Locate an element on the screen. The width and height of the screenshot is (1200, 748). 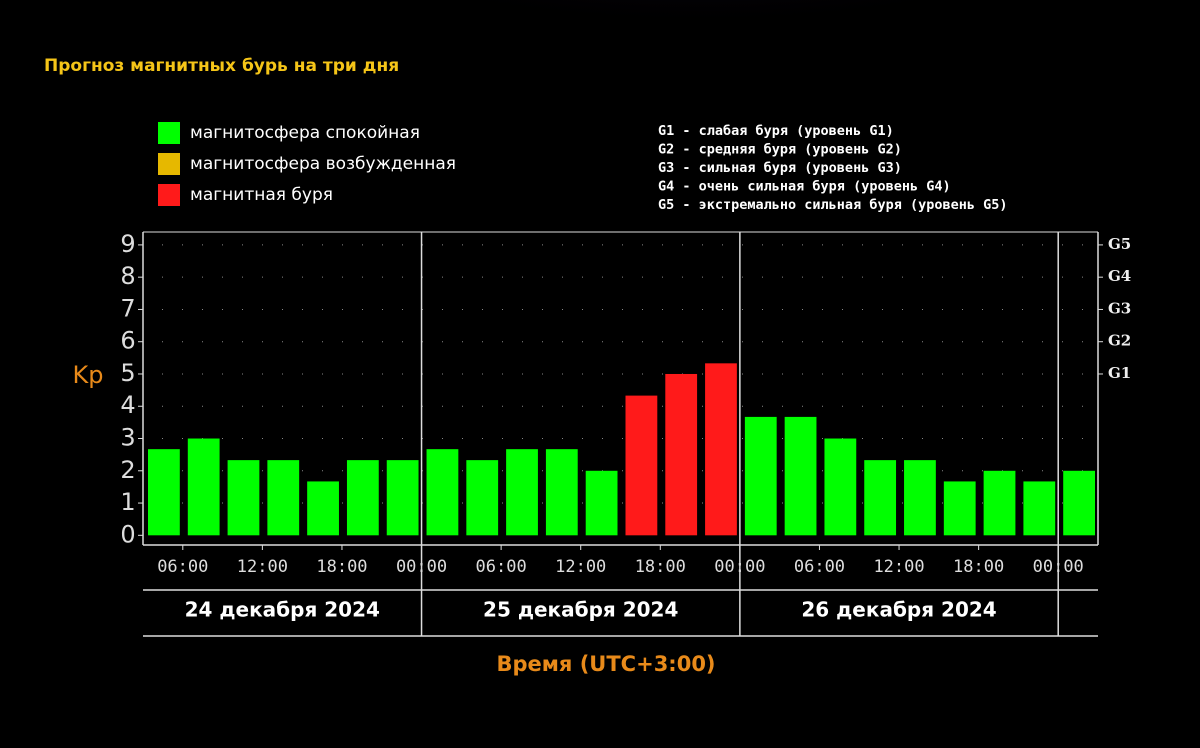
y-tick-label: 3 is located at coordinates (127, 438).